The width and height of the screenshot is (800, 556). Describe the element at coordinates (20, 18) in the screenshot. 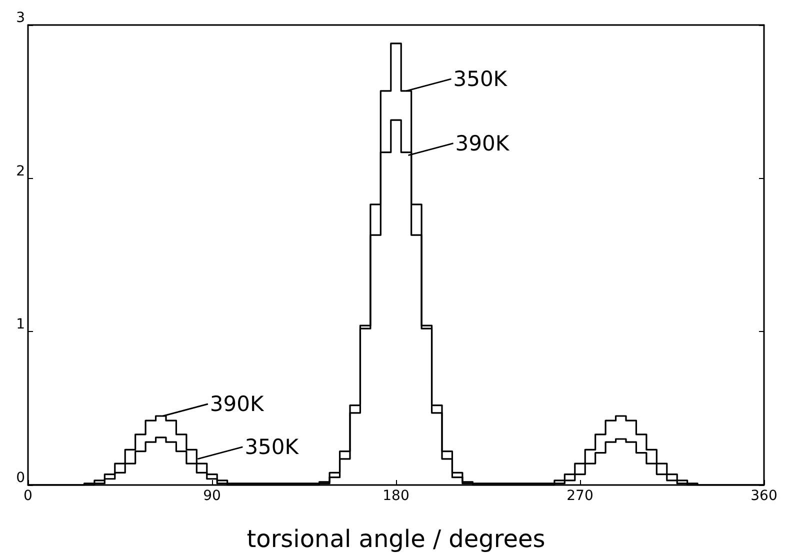

I see `y-tick-label: 3` at that location.